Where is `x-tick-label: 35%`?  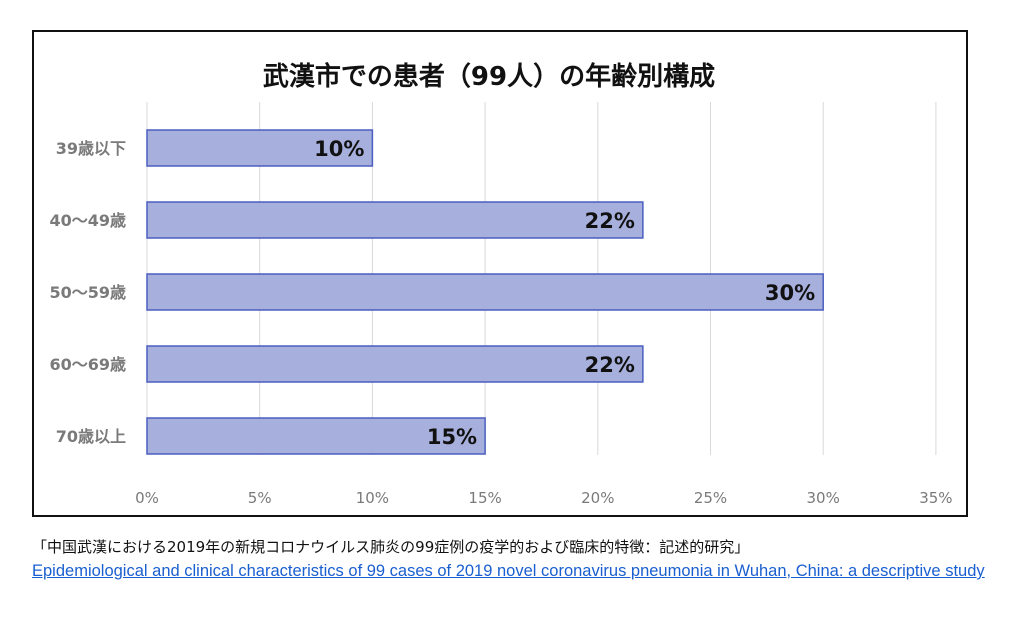 x-tick-label: 35% is located at coordinates (935, 498).